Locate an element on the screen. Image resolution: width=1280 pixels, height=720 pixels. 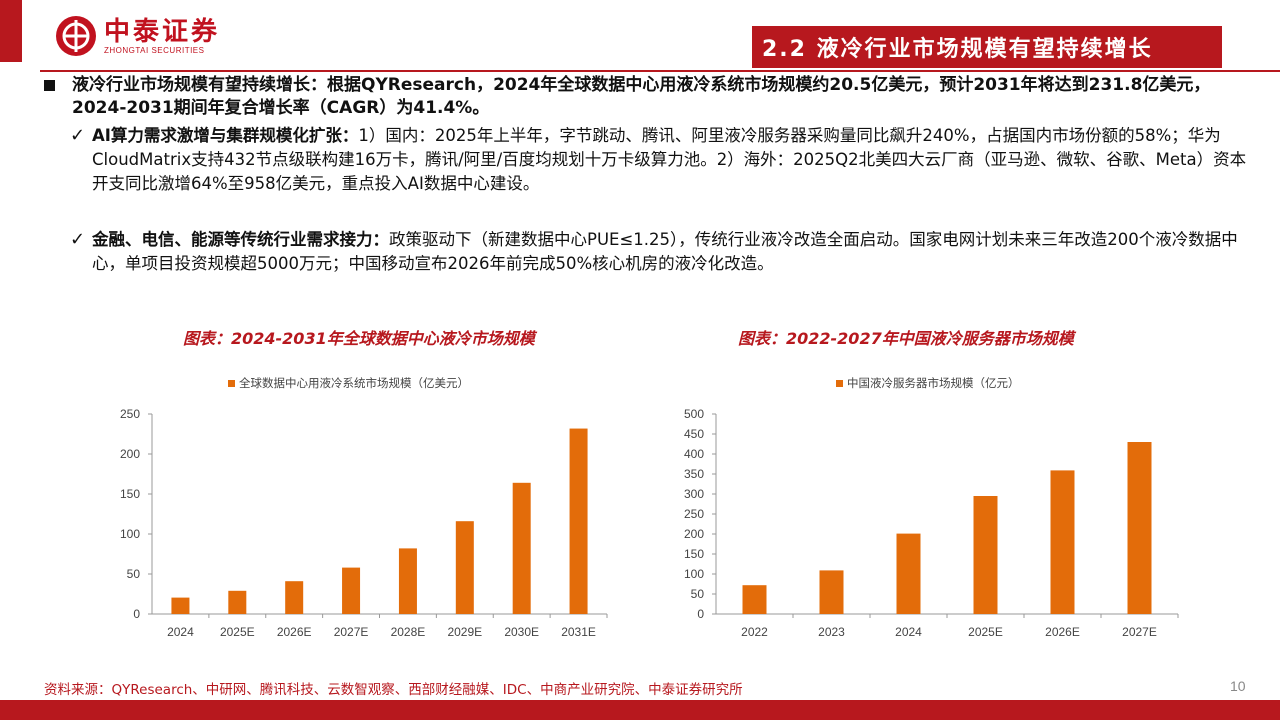
x-tick-label: 2031E is located at coordinates (578, 632).